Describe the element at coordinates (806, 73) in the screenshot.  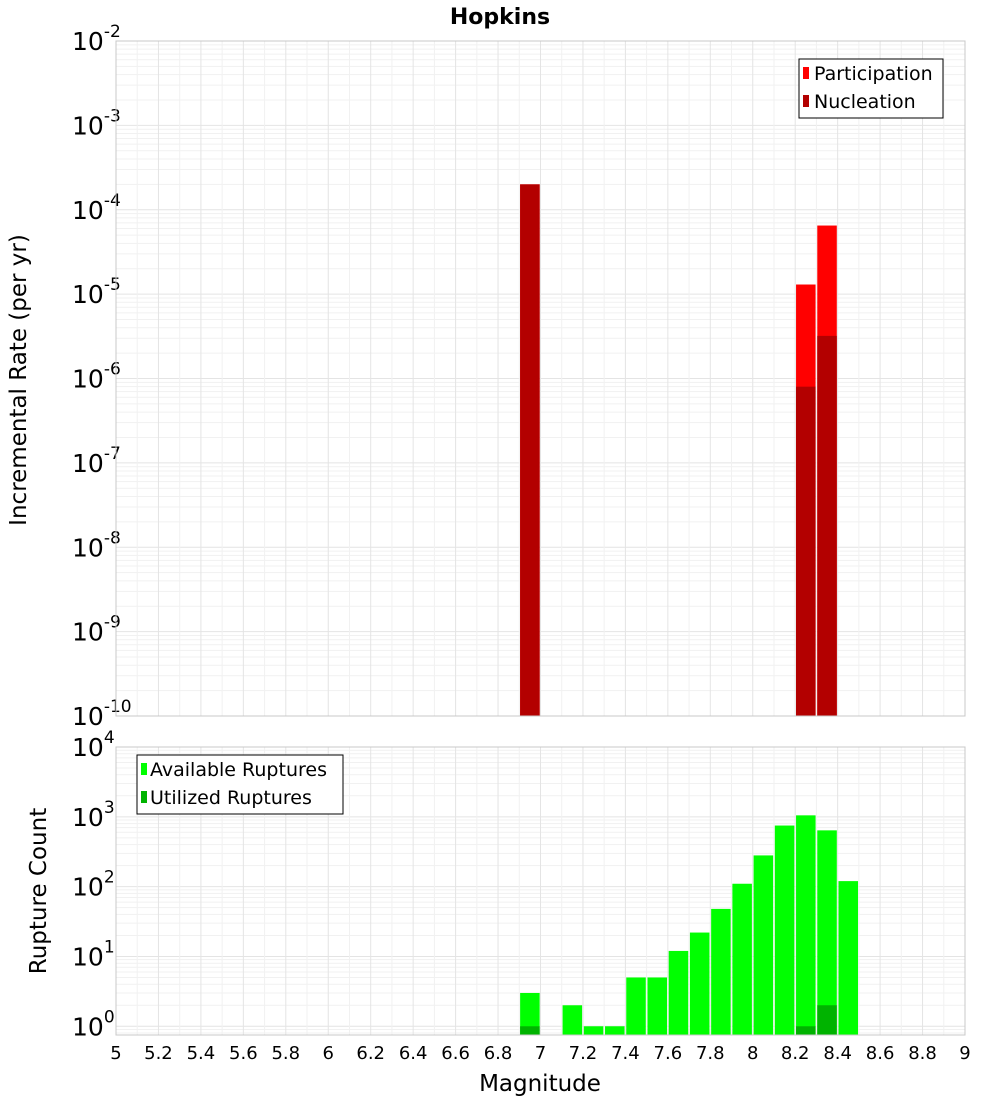
I see `legend-swatch-participation` at that location.